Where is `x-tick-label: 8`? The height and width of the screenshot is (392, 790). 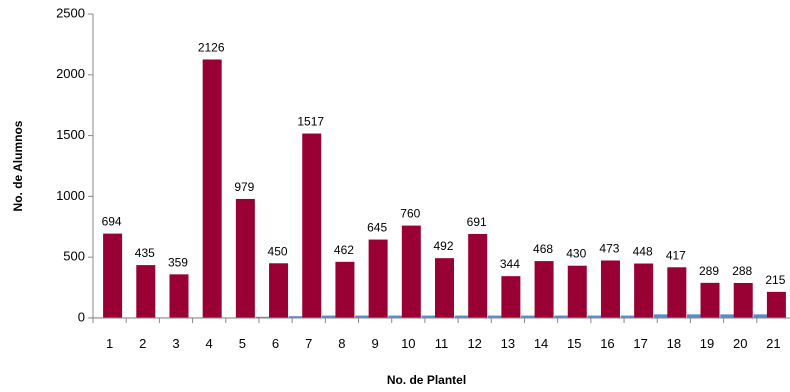
x-tick-label: 8 is located at coordinates (341, 343).